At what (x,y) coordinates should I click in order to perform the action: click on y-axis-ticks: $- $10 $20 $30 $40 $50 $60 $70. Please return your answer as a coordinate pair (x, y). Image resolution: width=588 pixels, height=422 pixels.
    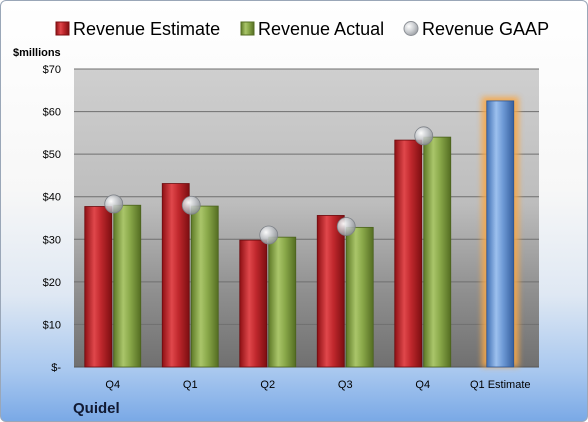
    Looking at the image, I should click on (52, 219).